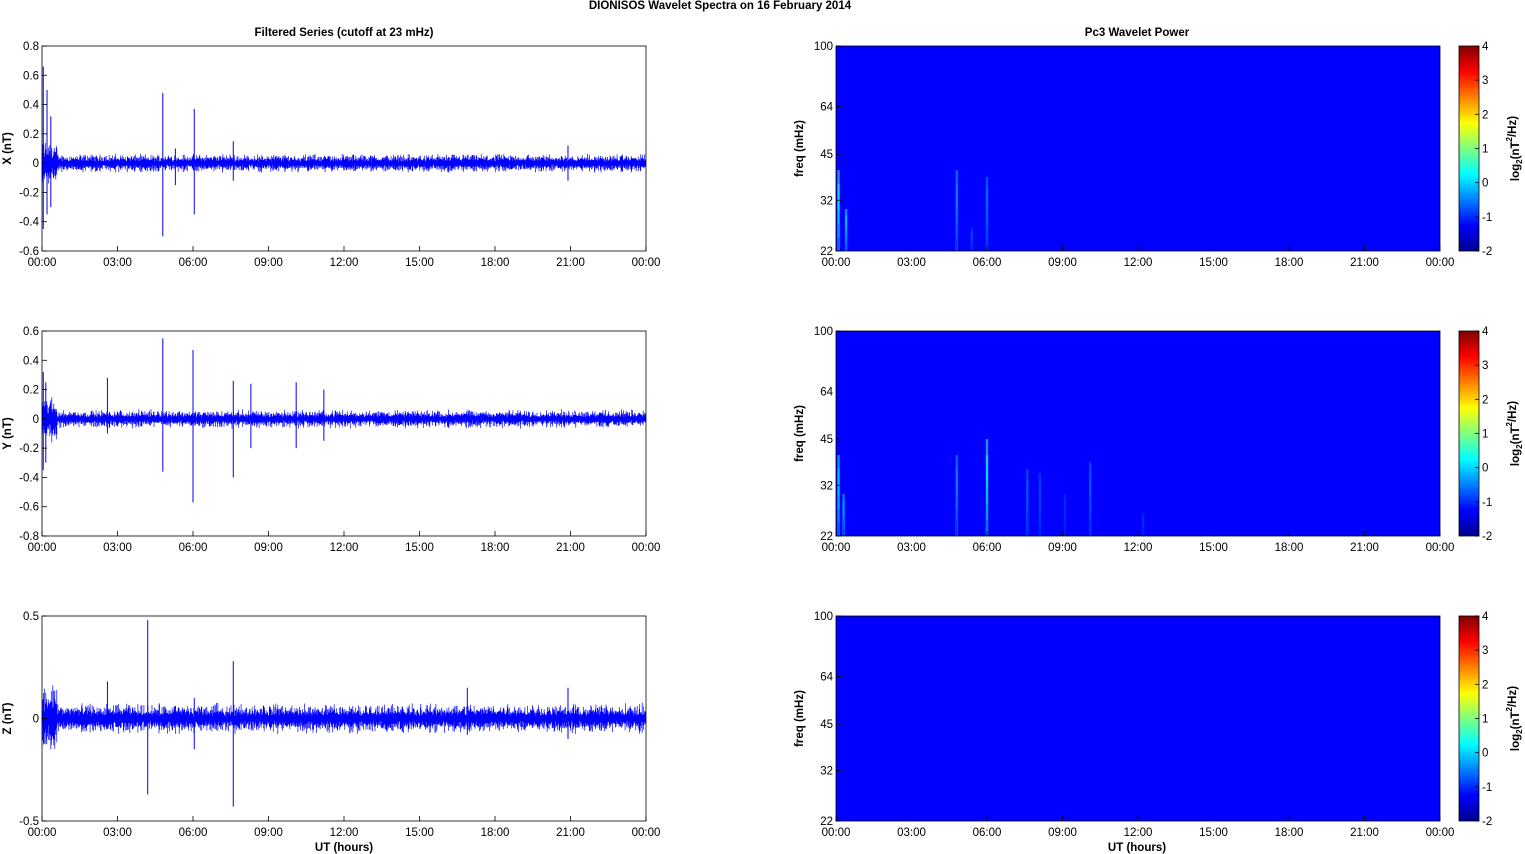 This screenshot has width=1525, height=854. What do you see at coordinates (31, 47) in the screenshot?
I see `y-tick-label: 0.8` at bounding box center [31, 47].